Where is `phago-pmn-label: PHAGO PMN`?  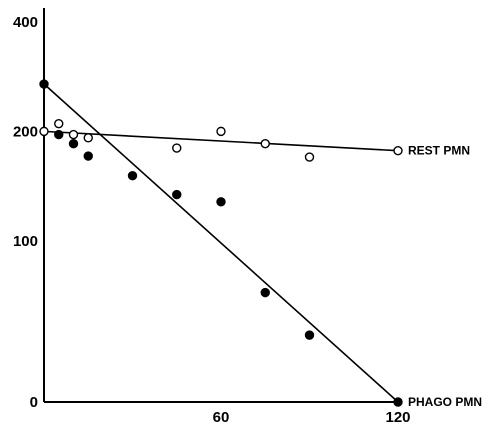
phago-pmn-label: PHAGO PMN is located at coordinates (445, 402).